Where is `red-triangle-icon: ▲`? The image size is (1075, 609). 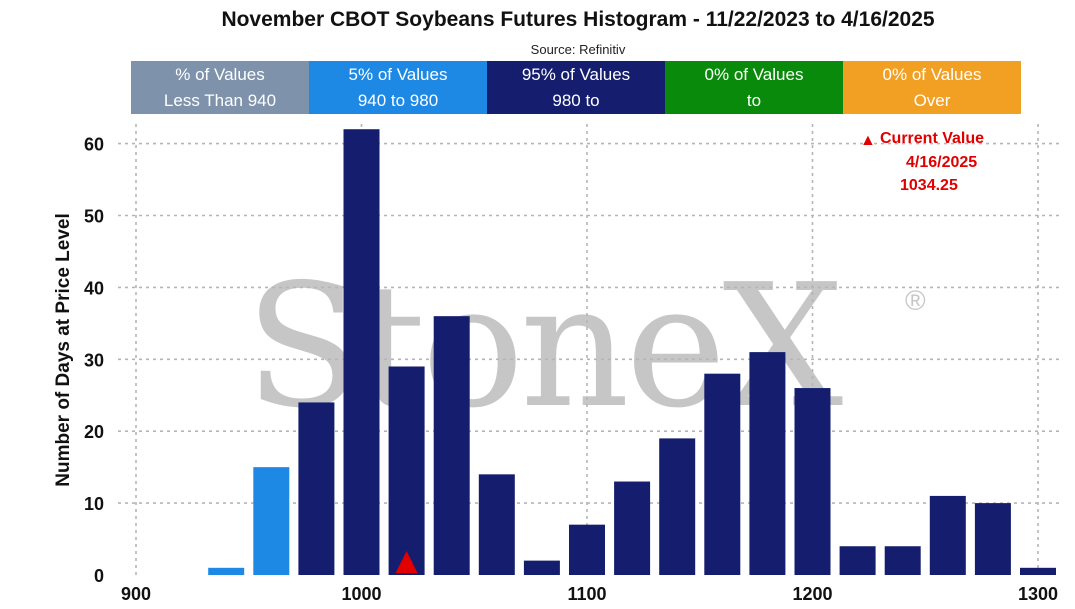
red-triangle-icon: ▲ is located at coordinates (868, 140).